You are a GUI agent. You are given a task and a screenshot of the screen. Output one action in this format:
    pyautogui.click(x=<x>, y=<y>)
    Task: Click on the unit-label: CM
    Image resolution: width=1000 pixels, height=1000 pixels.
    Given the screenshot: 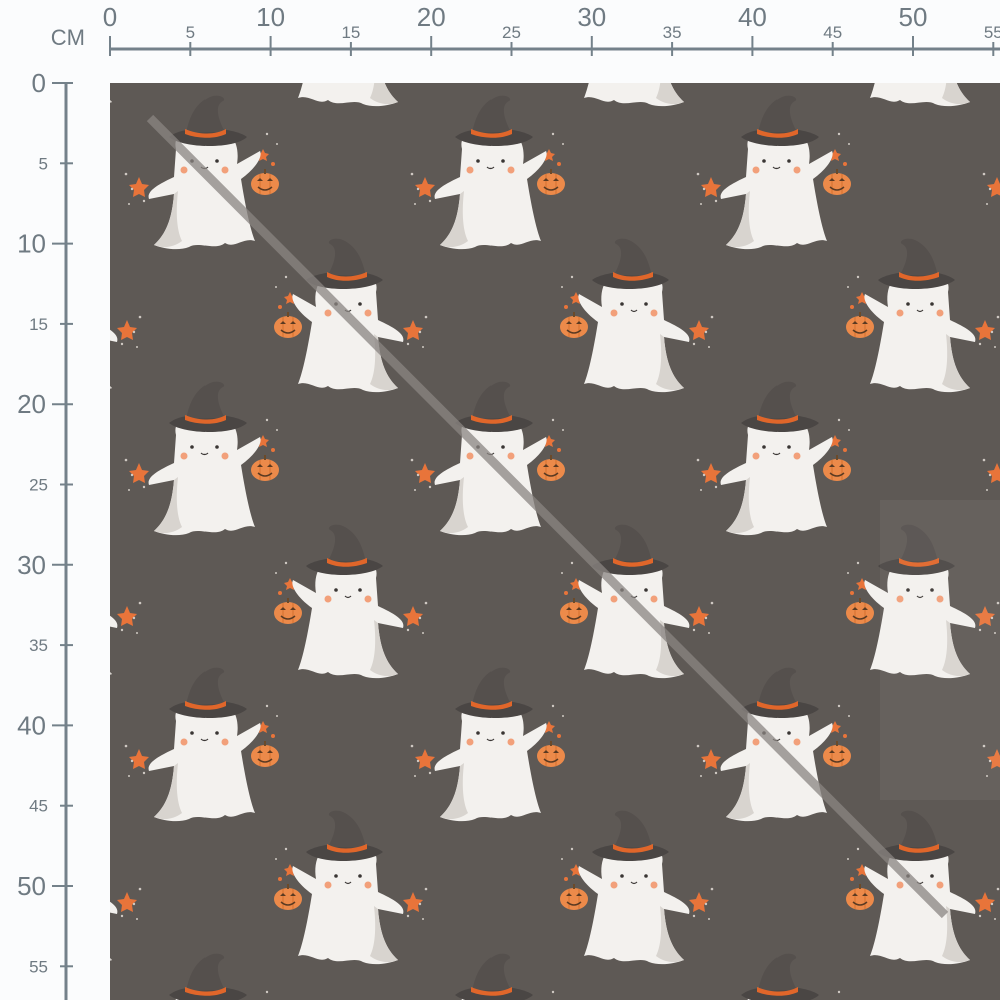 What is the action you would take?
    pyautogui.click(x=68, y=37)
    